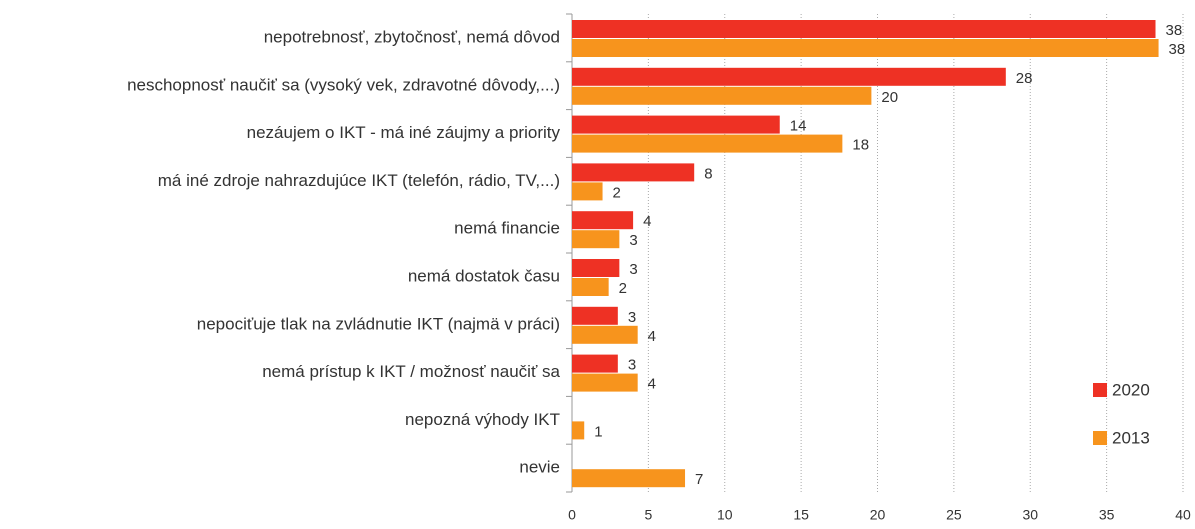 The image size is (1195, 529). What do you see at coordinates (798, 126) in the screenshot?
I see `value-label: 14` at bounding box center [798, 126].